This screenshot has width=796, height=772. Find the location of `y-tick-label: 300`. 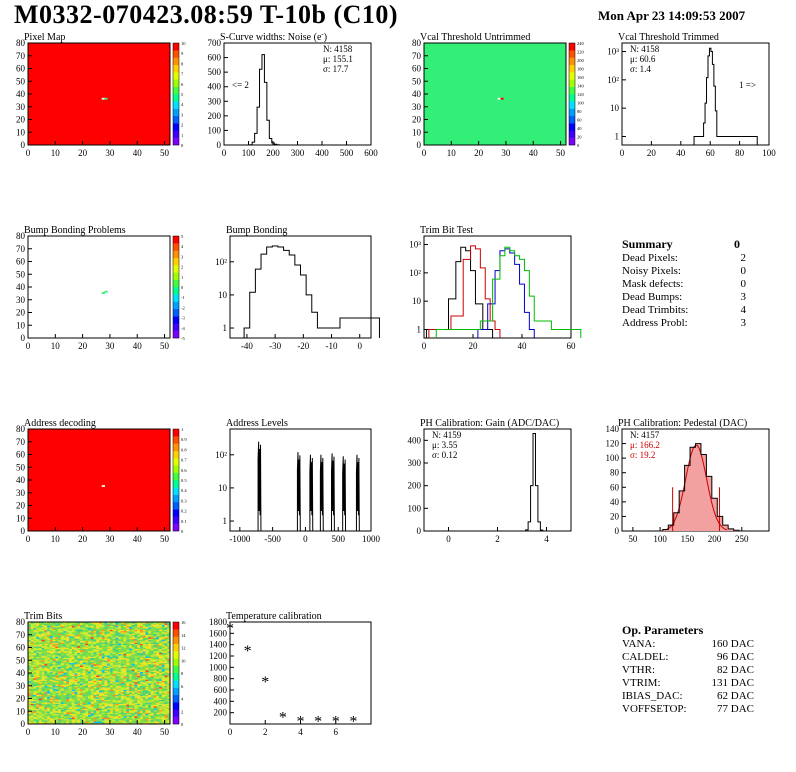

y-tick-label: 300 is located at coordinates (415, 463).